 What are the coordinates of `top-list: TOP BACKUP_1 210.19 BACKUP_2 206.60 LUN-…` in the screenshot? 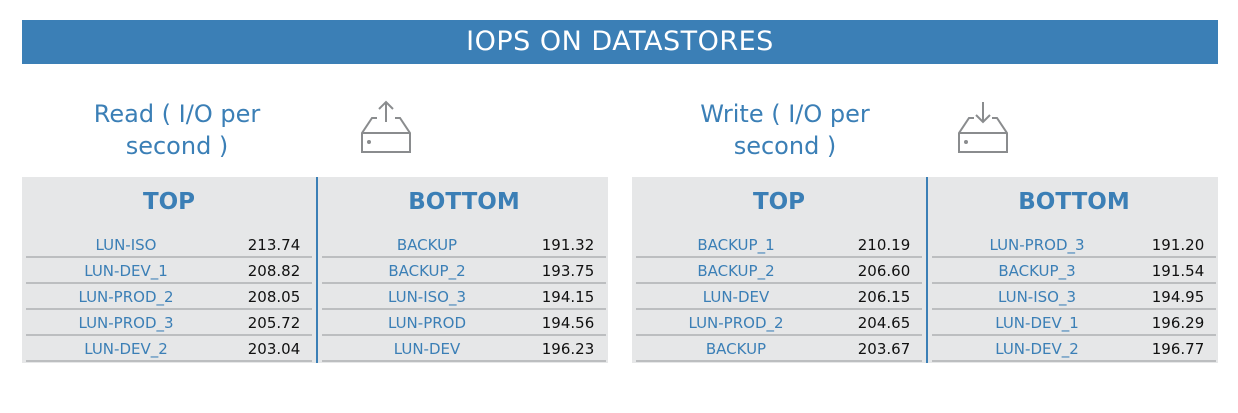 It's located at (779, 270).